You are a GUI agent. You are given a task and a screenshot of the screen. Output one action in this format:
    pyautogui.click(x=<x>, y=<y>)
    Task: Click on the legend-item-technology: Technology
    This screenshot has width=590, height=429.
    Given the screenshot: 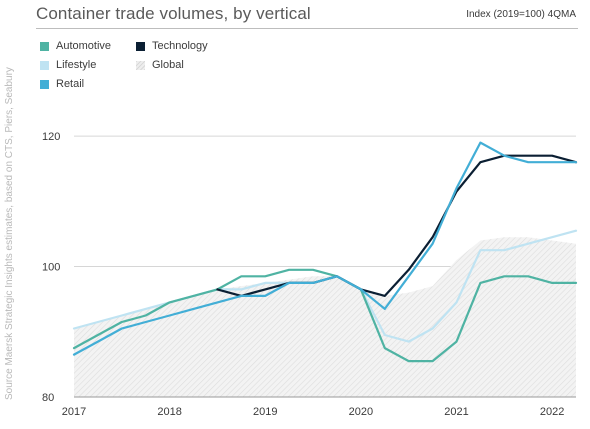 What is the action you would take?
    pyautogui.click(x=172, y=46)
    